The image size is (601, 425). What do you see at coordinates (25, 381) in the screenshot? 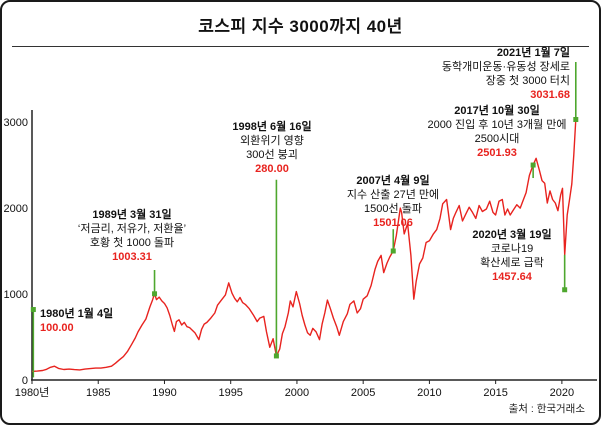
I see `y-tick-label: 0` at bounding box center [25, 381].